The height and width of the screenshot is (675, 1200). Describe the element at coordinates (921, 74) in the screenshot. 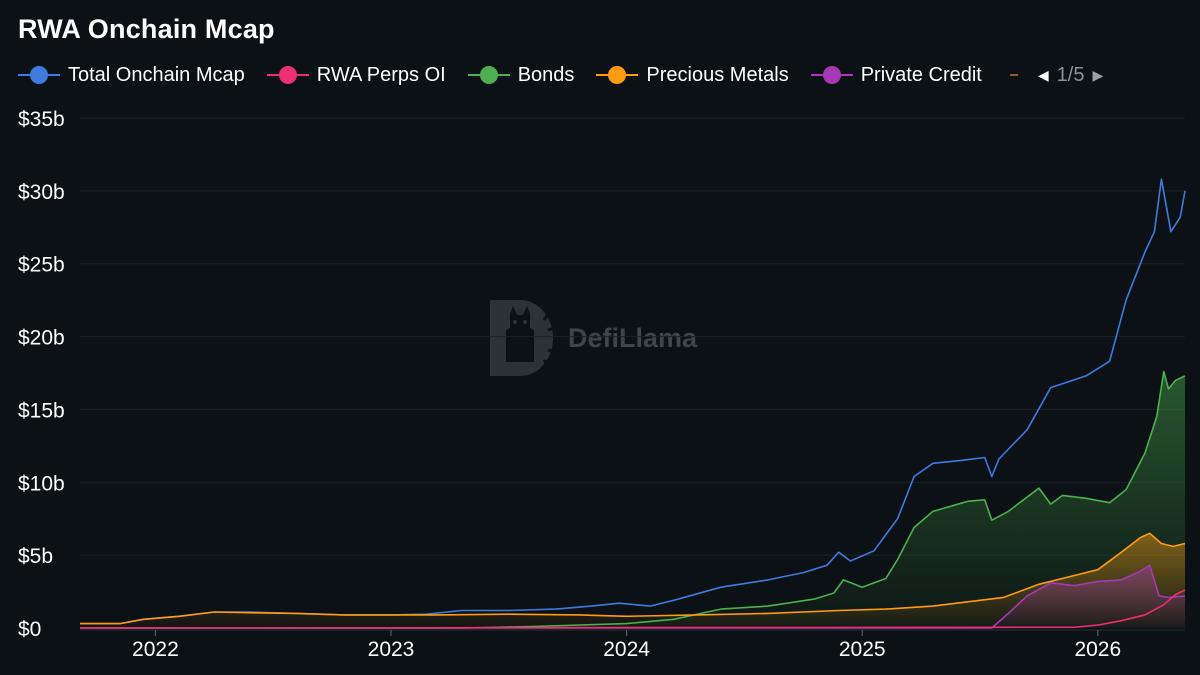

I see `legend-label: Private Credit` at that location.